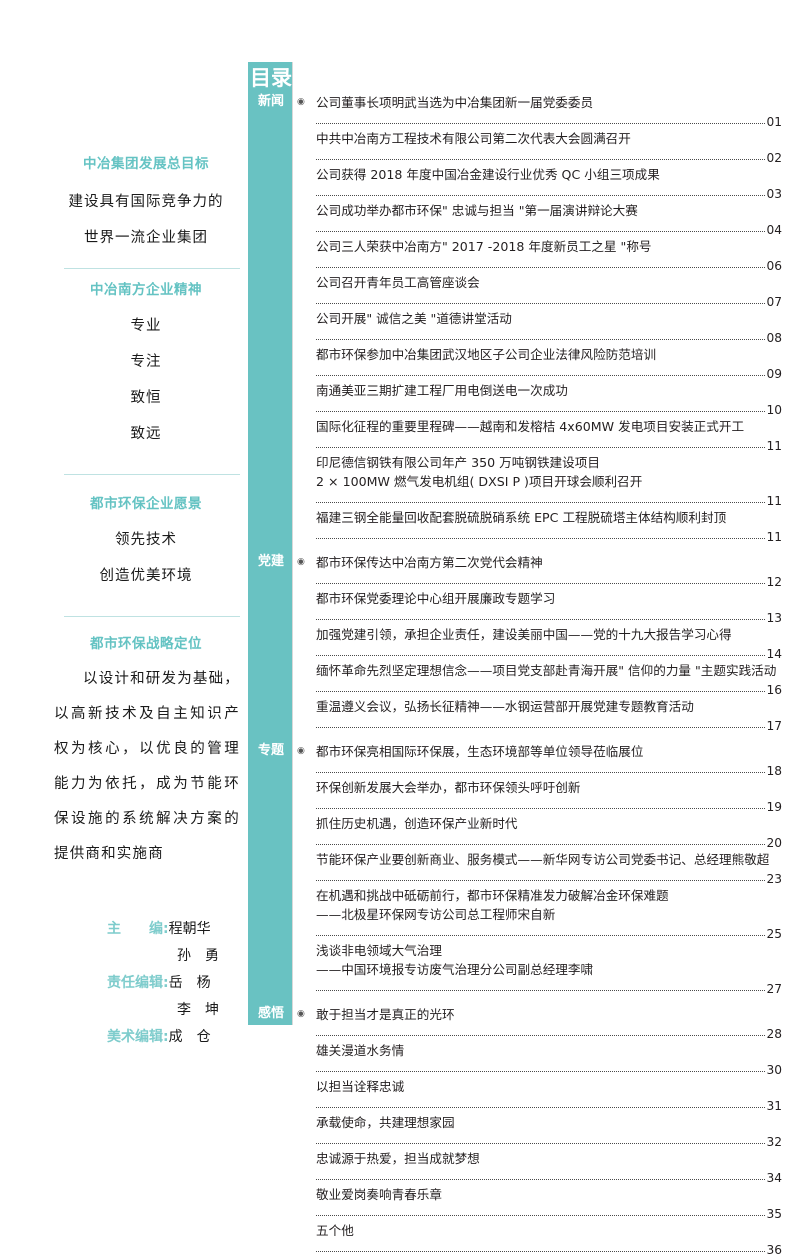 Image resolution: width=800 pixels, height=1257 pixels. Describe the element at coordinates (138, 982) in the screenshot. I see `staff-role: 责任编辑:` at that location.